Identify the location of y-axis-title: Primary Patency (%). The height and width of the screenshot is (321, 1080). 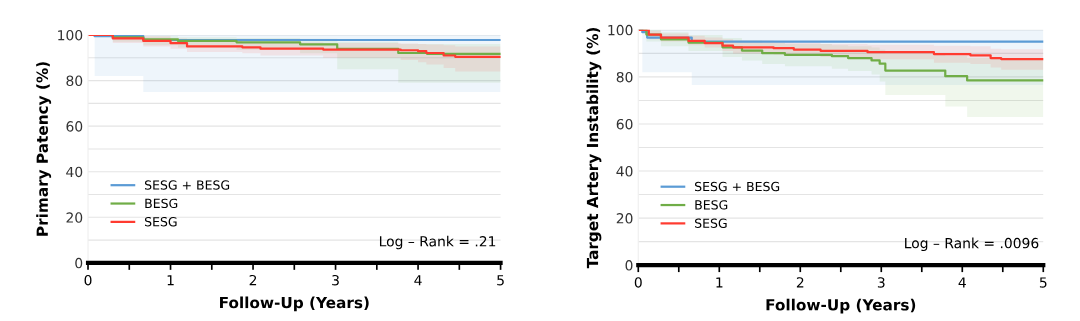
(44, 149).